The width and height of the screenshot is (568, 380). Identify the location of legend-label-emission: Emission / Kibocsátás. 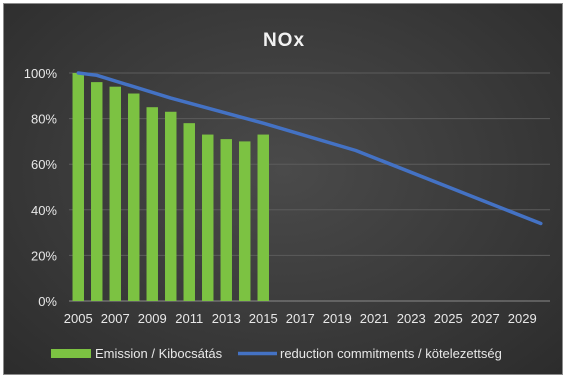
(159, 353).